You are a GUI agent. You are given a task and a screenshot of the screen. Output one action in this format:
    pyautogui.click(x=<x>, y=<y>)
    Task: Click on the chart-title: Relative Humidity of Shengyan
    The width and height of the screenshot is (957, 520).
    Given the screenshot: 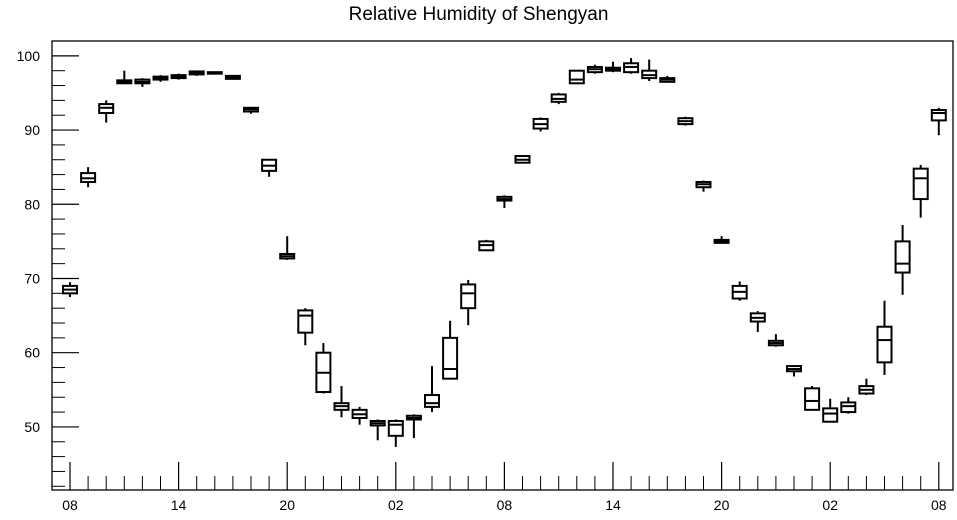 What is the action you would take?
    pyautogui.click(x=478, y=14)
    